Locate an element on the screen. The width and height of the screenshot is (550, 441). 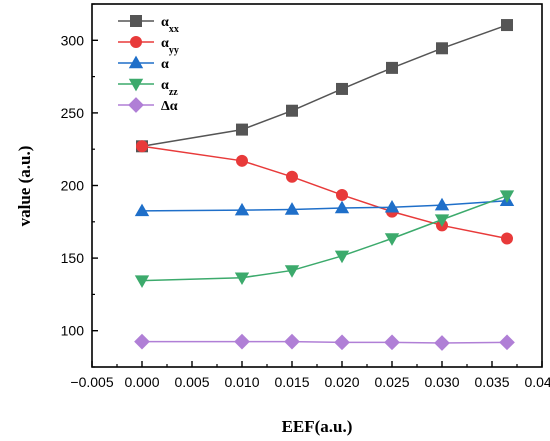
legend-subscript: yy is located at coordinates (174, 50).